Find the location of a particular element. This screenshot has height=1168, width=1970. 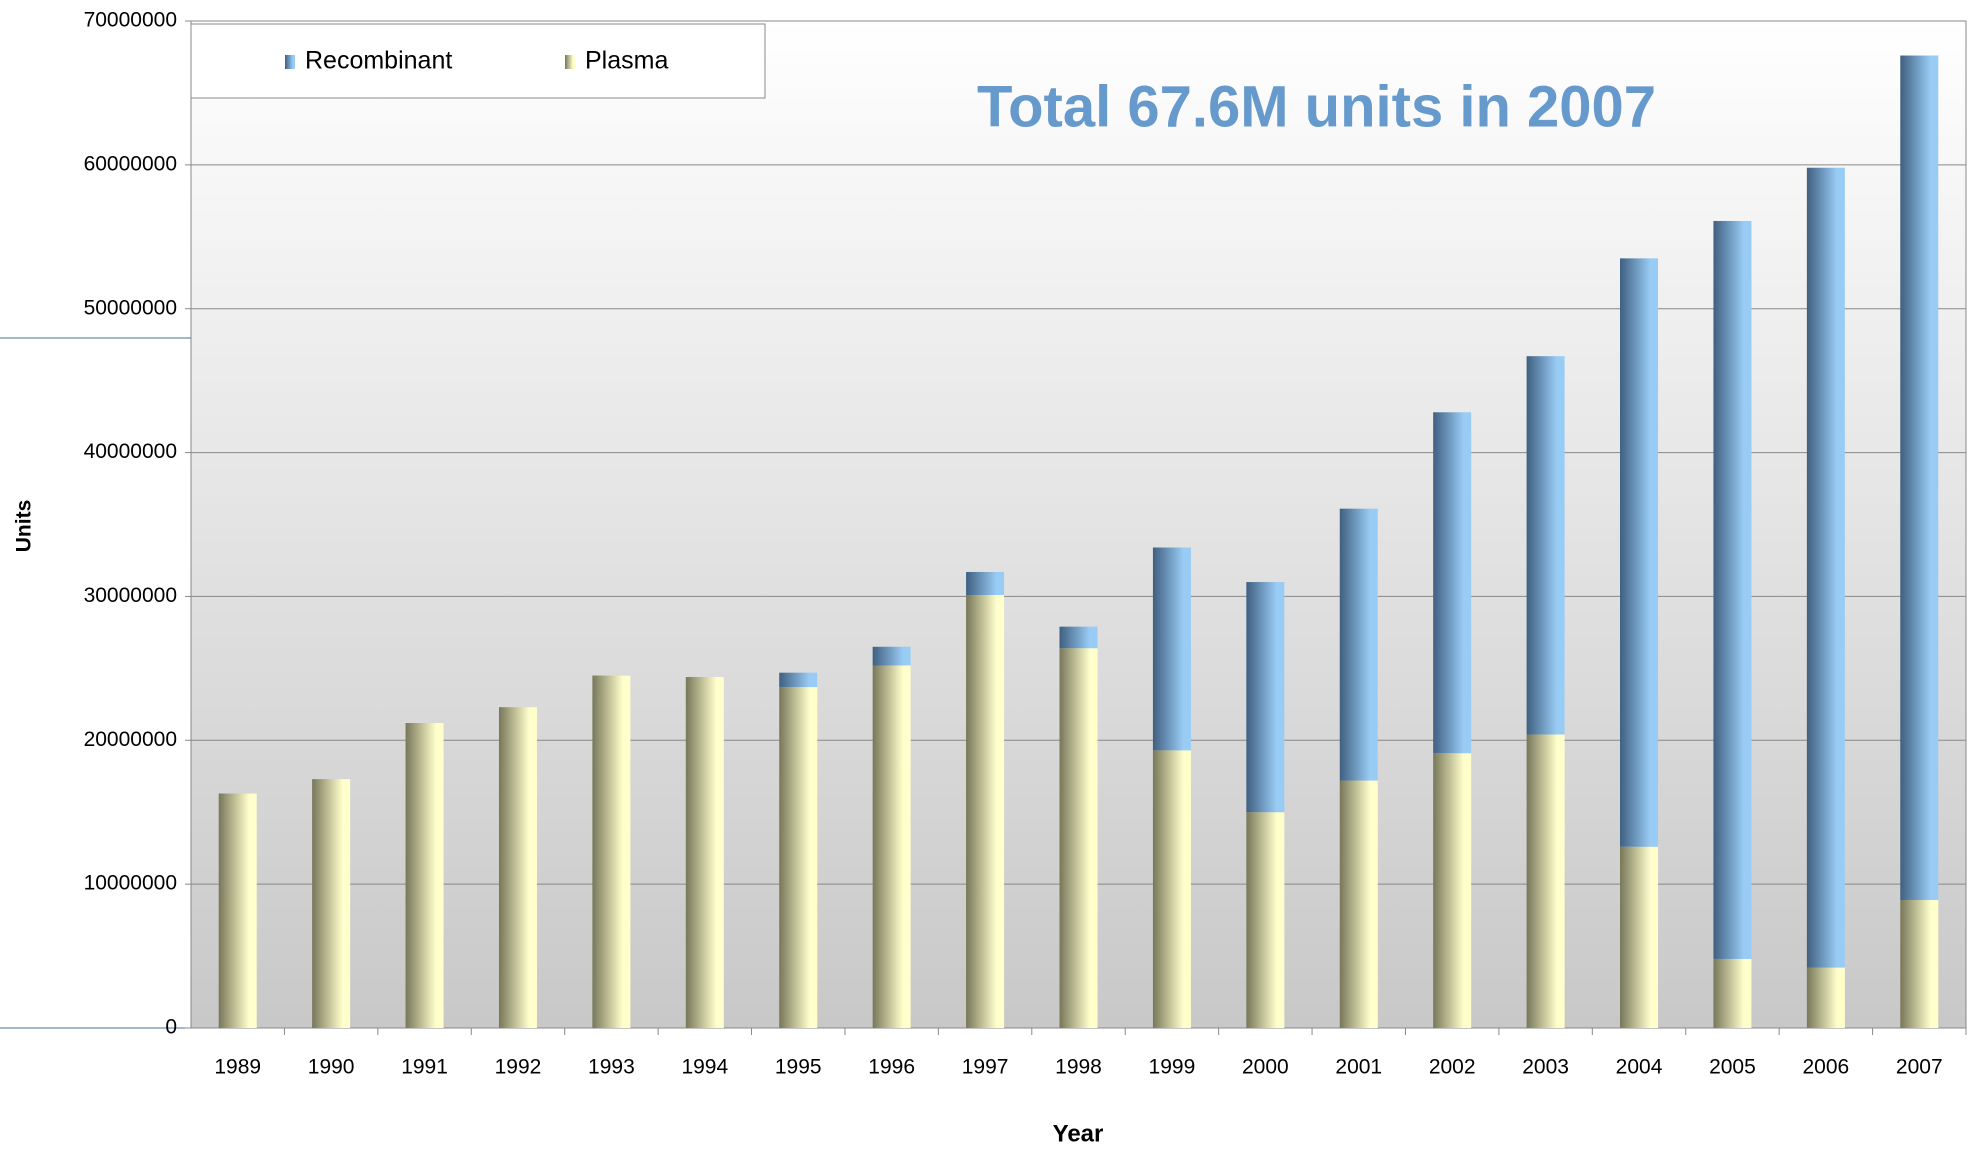

x-tick-label: 2007 is located at coordinates (1919, 1067).